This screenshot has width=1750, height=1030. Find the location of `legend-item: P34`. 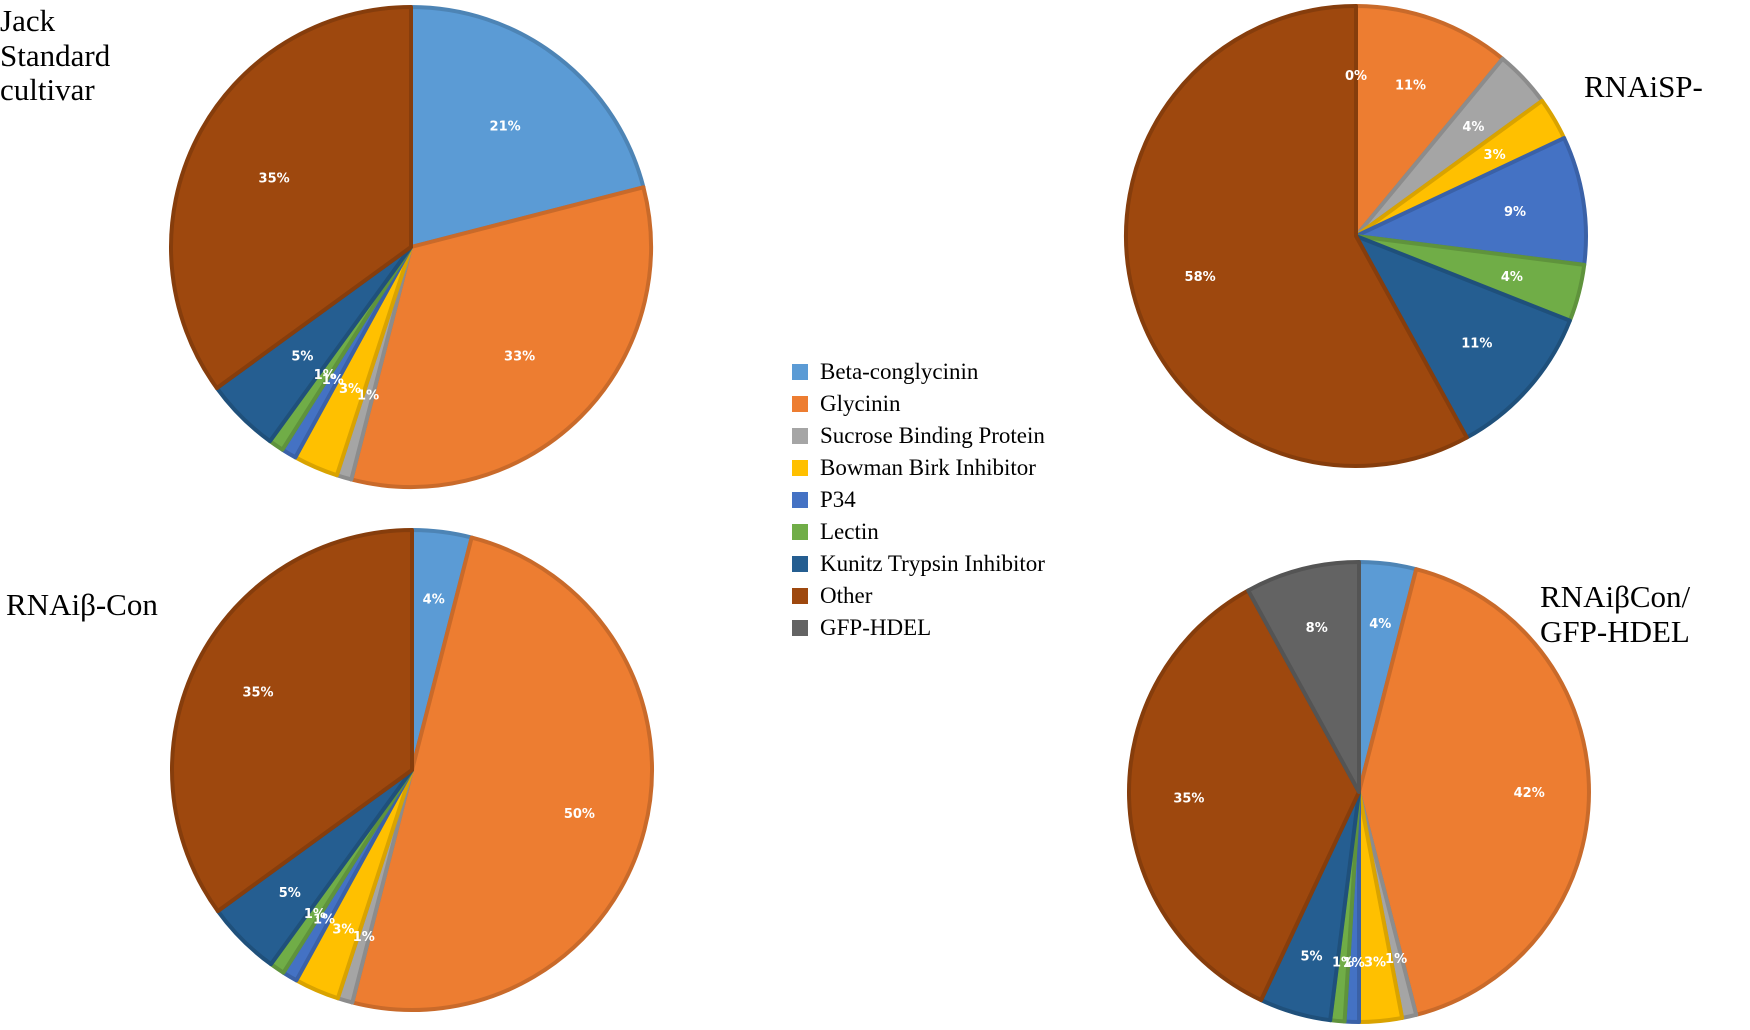

legend-item: P34 is located at coordinates (918, 500).